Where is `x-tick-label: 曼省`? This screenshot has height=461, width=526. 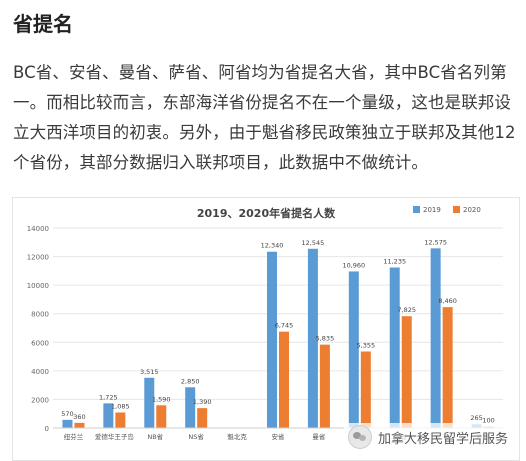
x-tick-label: 曼省 is located at coordinates (319, 436).